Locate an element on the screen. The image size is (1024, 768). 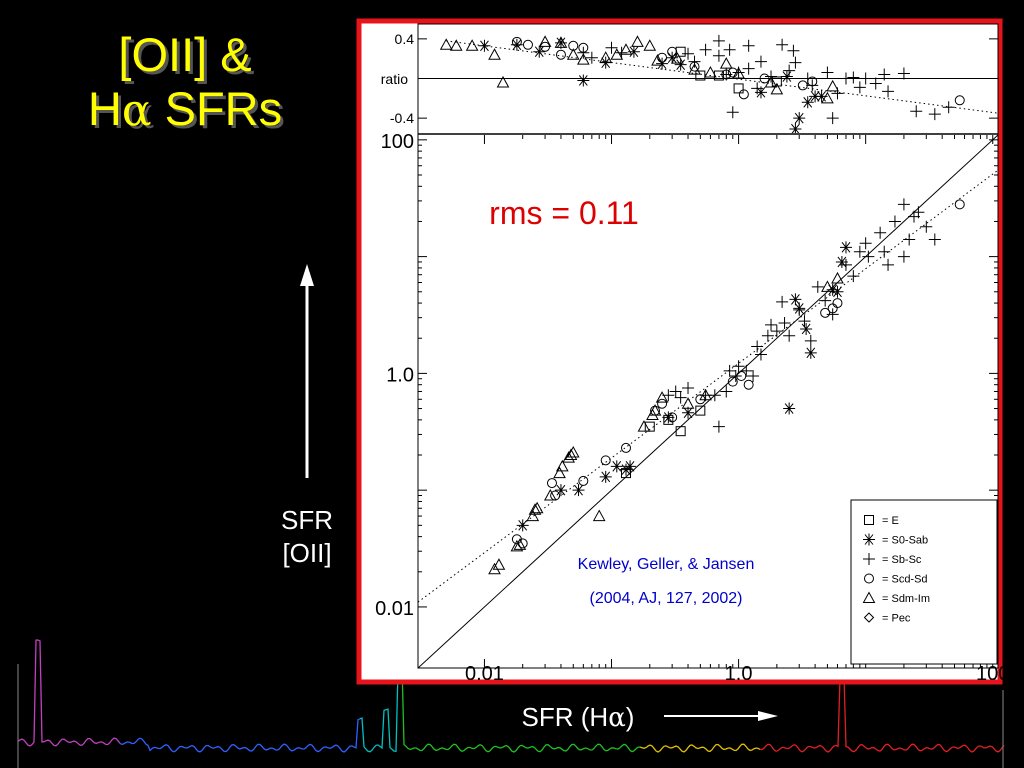
legend-label: = Pec is located at coordinates (896, 619).